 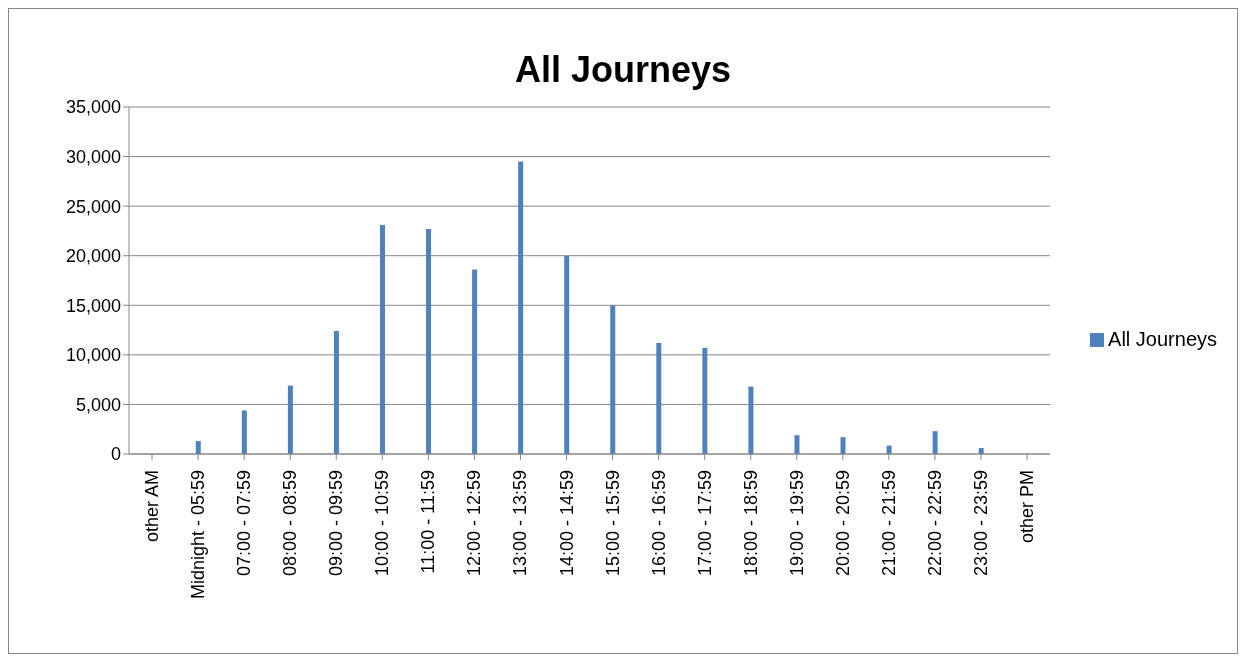 What do you see at coordinates (658, 523) in the screenshot?
I see `x-tick-label: 16:00 - 16:59` at bounding box center [658, 523].